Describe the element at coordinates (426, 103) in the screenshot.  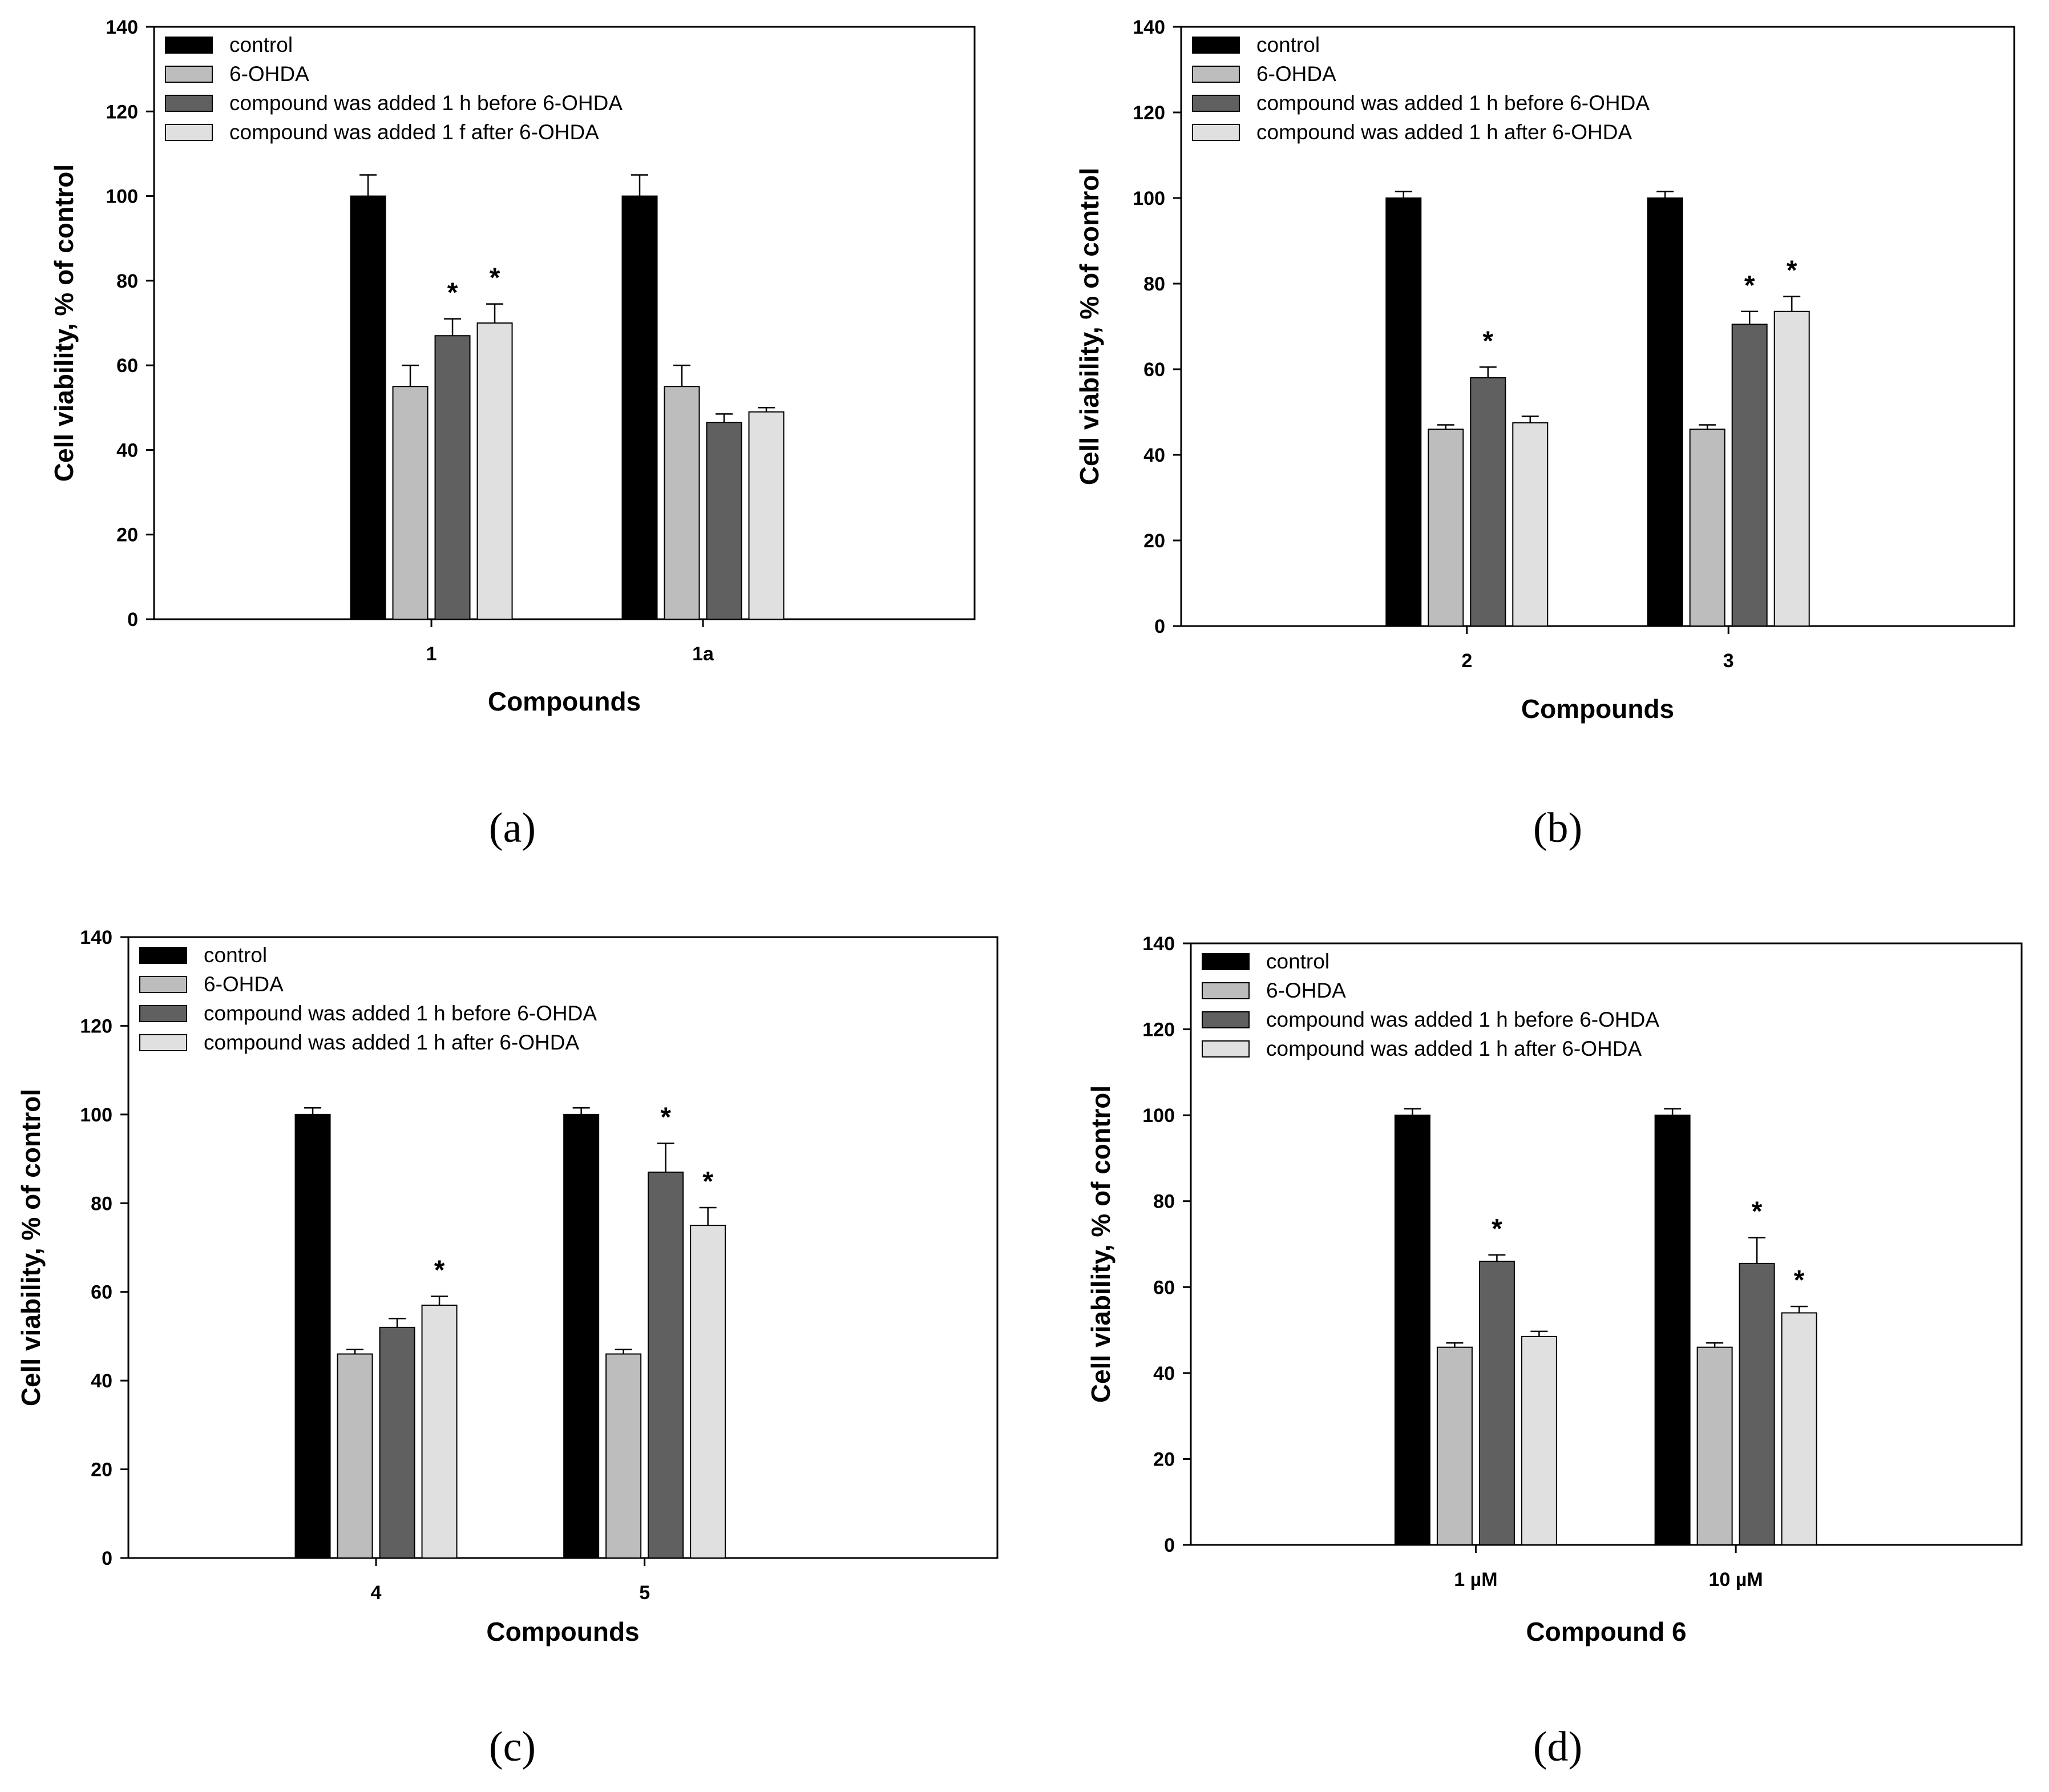
I see `legend-label-3: compound was added 1 h before 6-OHDA` at that location.